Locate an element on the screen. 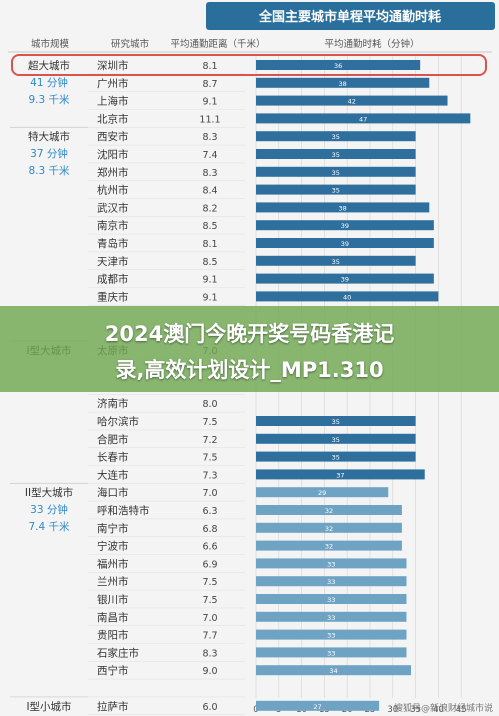 This screenshot has height=716, width=499. column-header: 城市规模 is located at coordinates (50, 44).